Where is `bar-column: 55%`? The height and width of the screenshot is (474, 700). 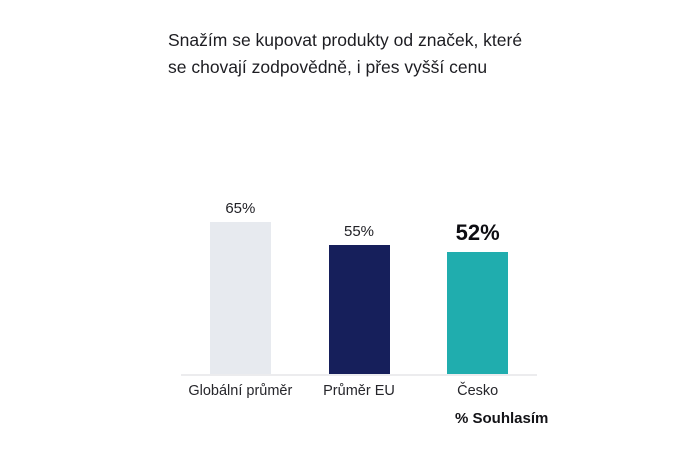
bar-column: 55% is located at coordinates (359, 257).